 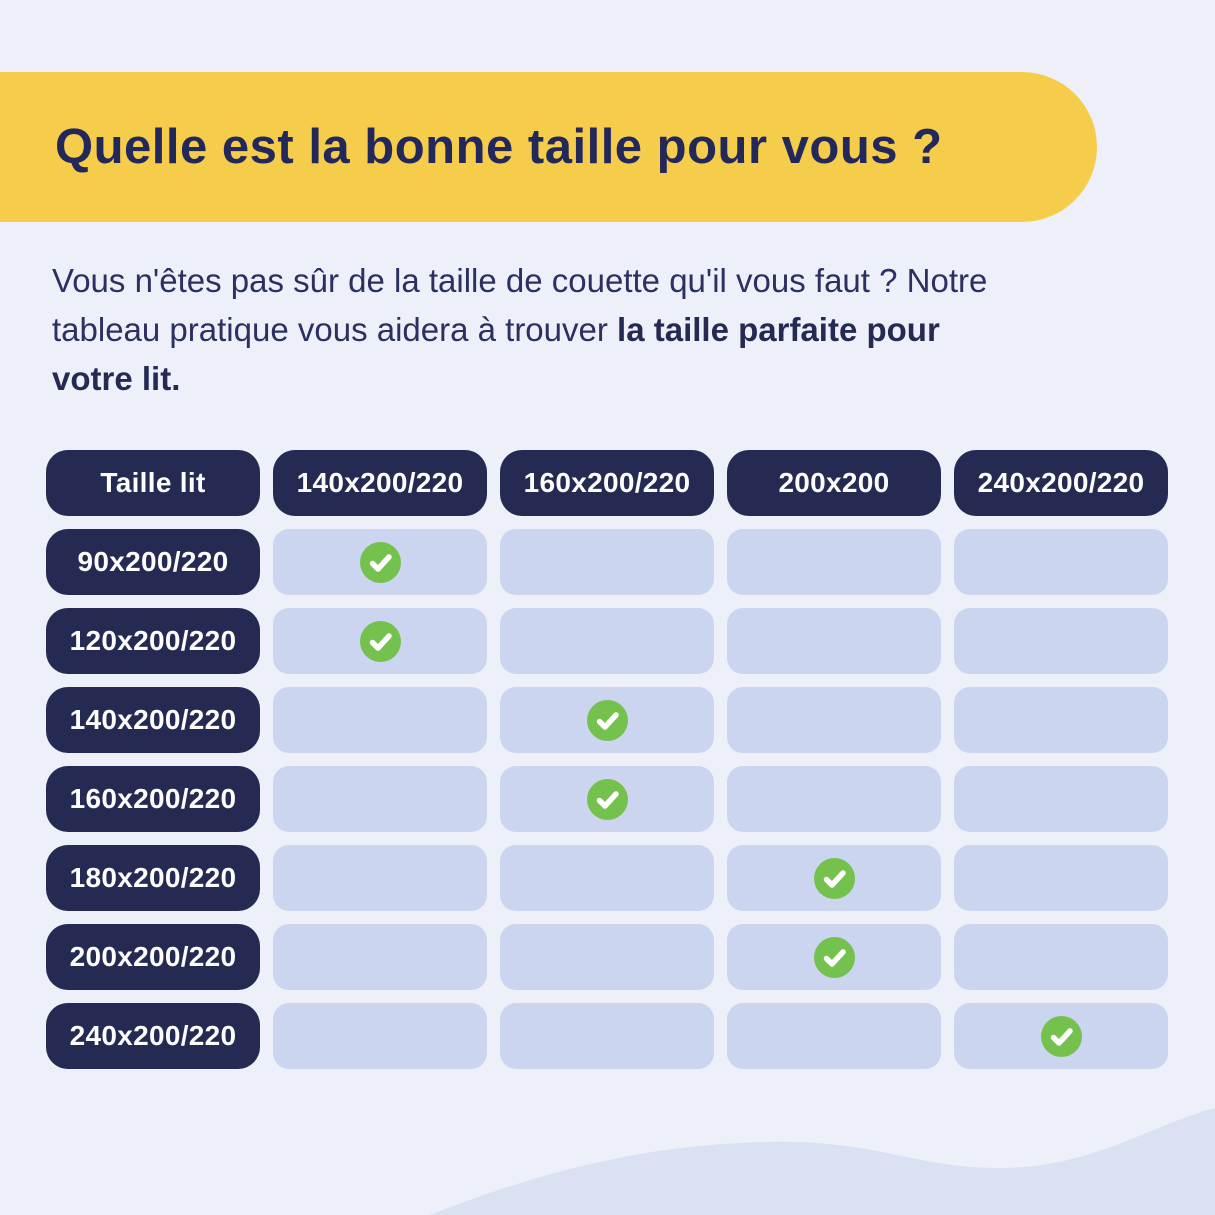 I want to click on row-label-160x200-220: 160x200/220, so click(x=153, y=799).